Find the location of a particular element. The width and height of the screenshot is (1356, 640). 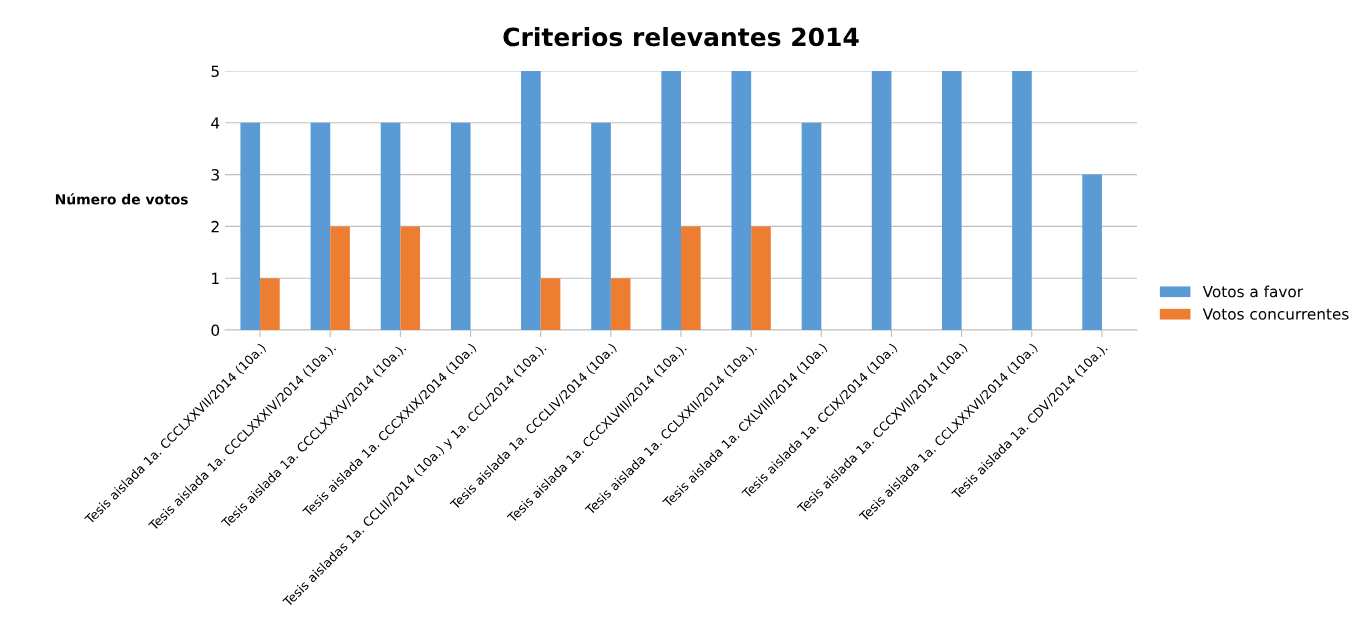

y-tick-label: 1 is located at coordinates (215, 278).